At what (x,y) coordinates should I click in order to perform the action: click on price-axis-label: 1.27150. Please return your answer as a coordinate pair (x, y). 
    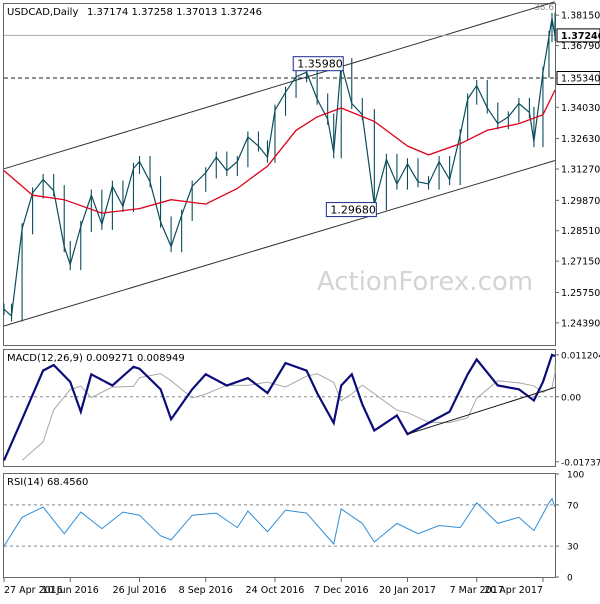
    Looking at the image, I should click on (580, 262).